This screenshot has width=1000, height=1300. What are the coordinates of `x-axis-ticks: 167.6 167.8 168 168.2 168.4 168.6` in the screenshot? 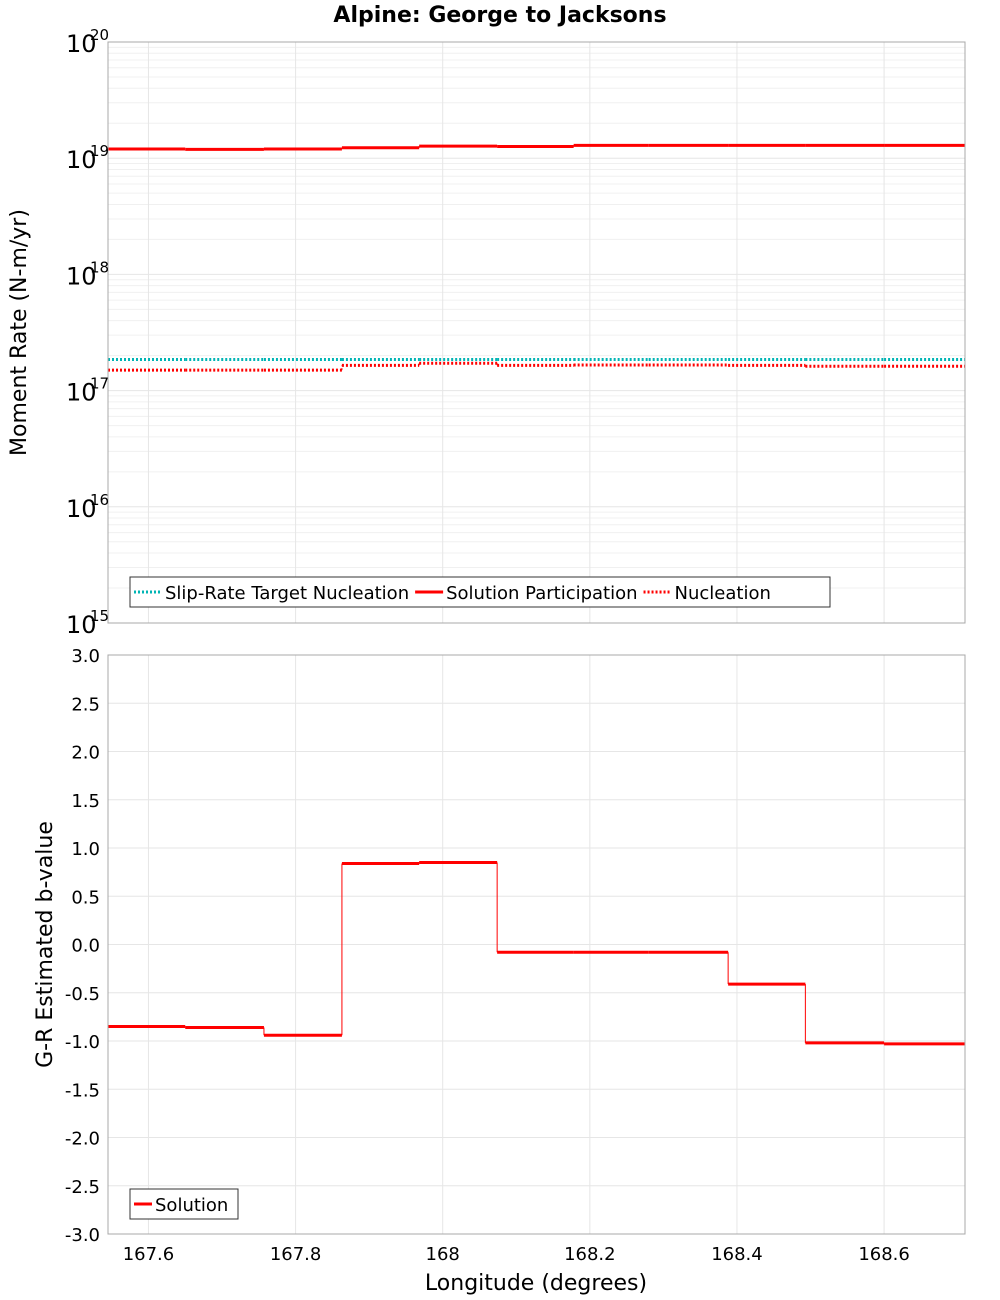 It's located at (516, 1254).